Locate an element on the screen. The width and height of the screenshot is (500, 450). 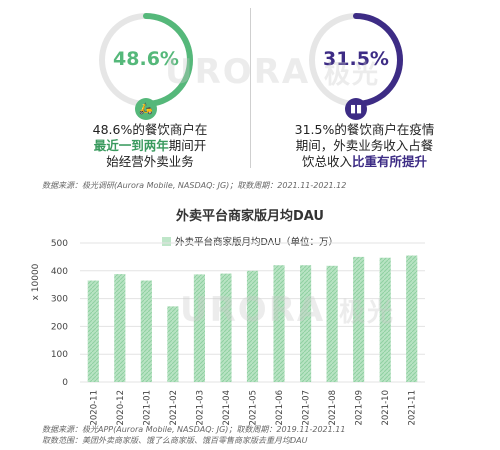
source-bottom-2: 取数范围：美团外卖商家版、饿了么商家版、饿百零售商家版去重月均DAU is located at coordinates (175, 440).